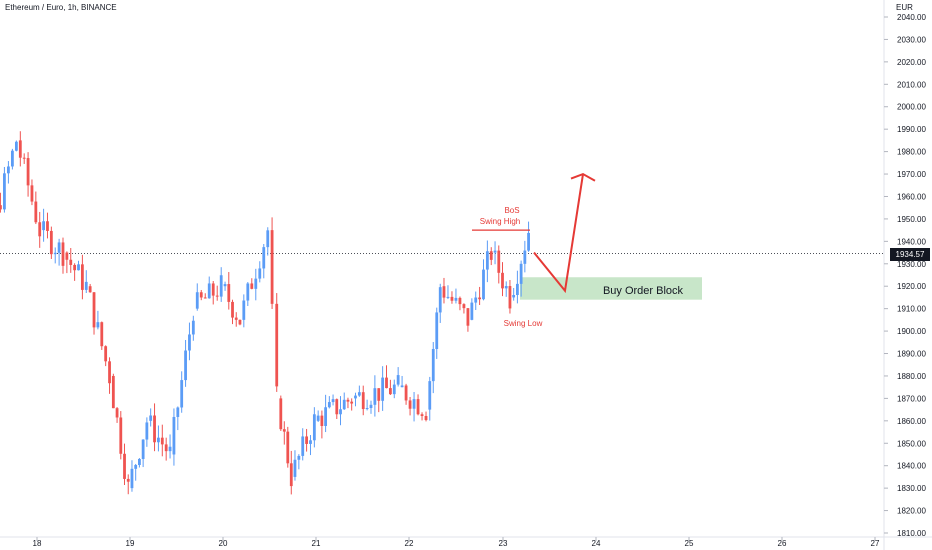 Image resolution: width=932 pixels, height=550 pixels. What do you see at coordinates (500, 221) in the screenshot?
I see `swing-high-label: Swing High` at bounding box center [500, 221].